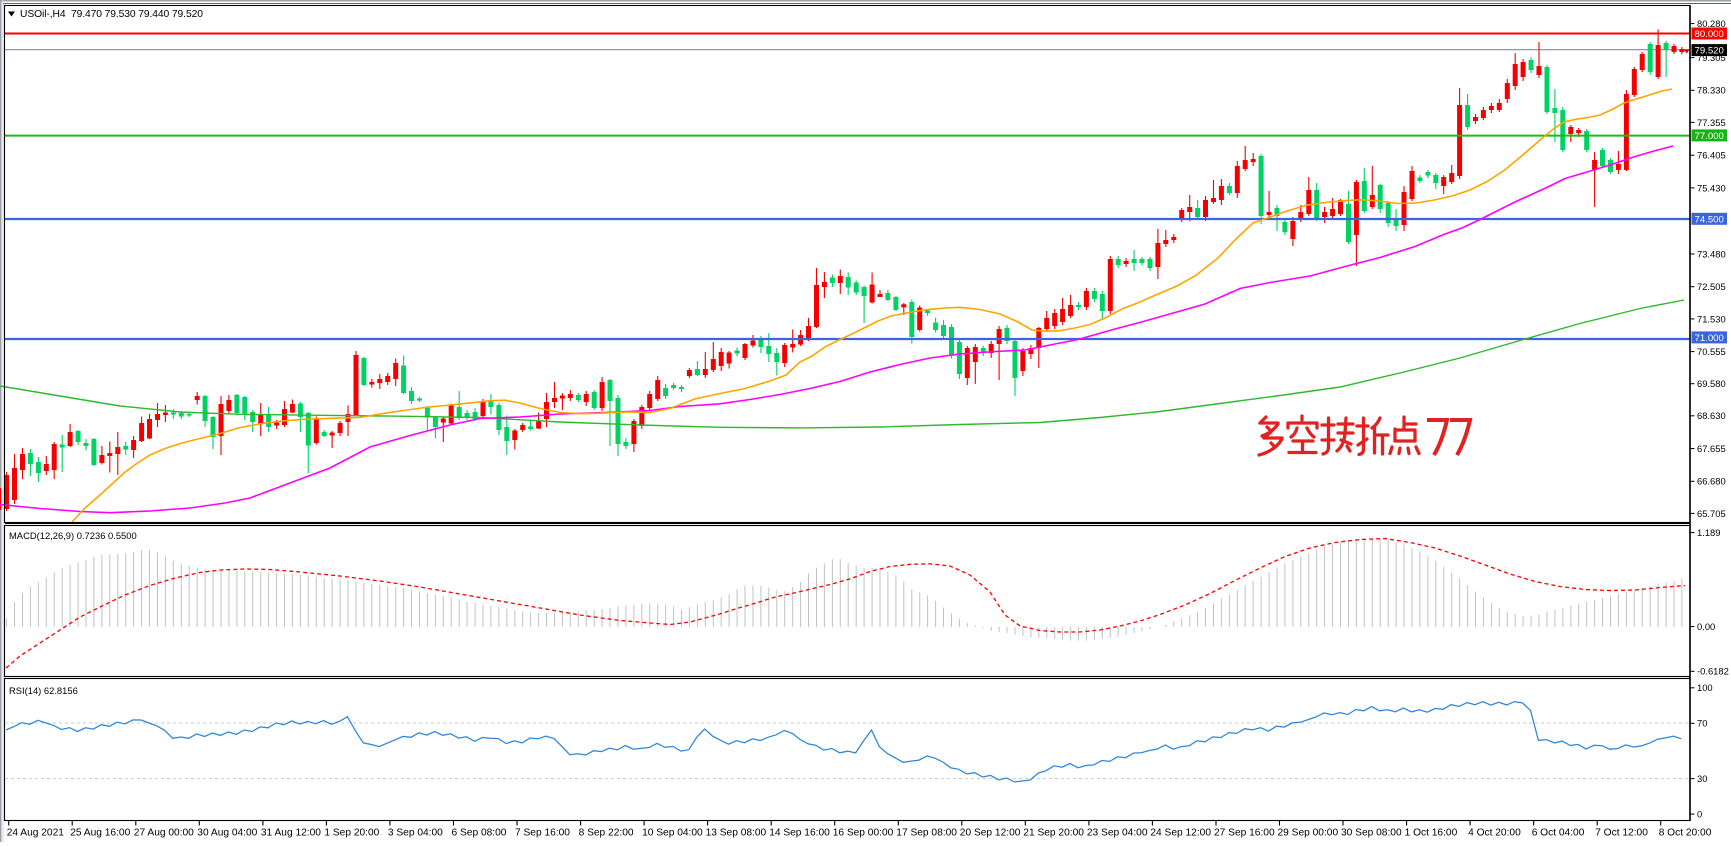  What do you see at coordinates (1621, 833) in the screenshot?
I see `svg-text: 7 Oct 12:00` at bounding box center [1621, 833].